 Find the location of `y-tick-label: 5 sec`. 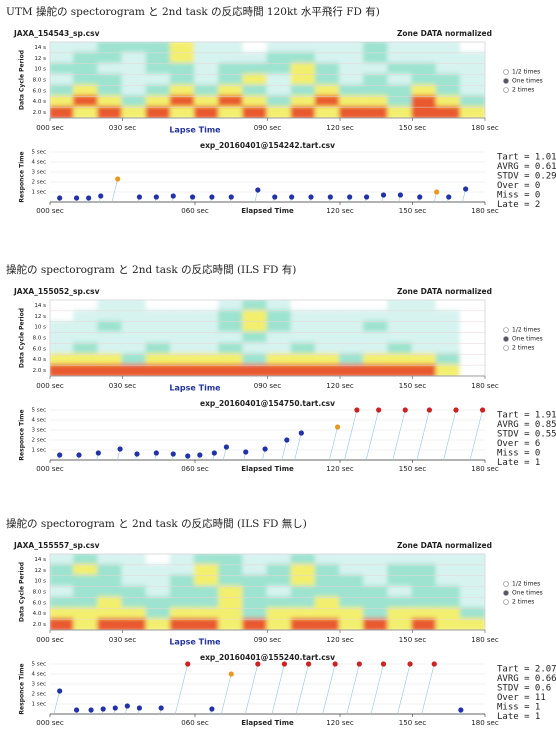

y-tick-label: 5 sec is located at coordinates (38, 411).